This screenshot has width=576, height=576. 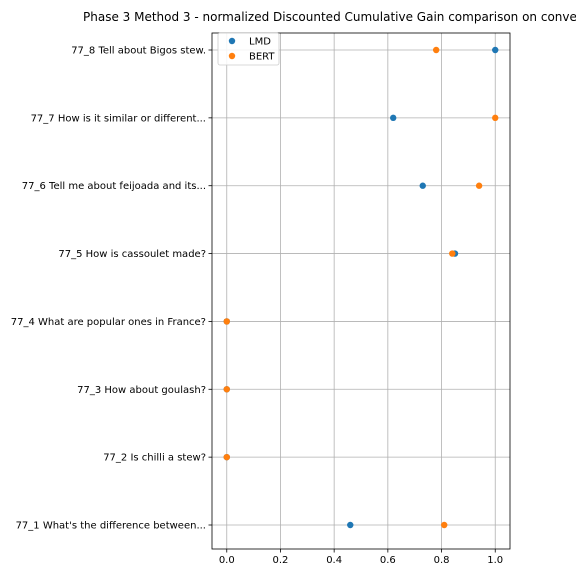 I want to click on x-tick-label: 0.4, so click(x=334, y=560).